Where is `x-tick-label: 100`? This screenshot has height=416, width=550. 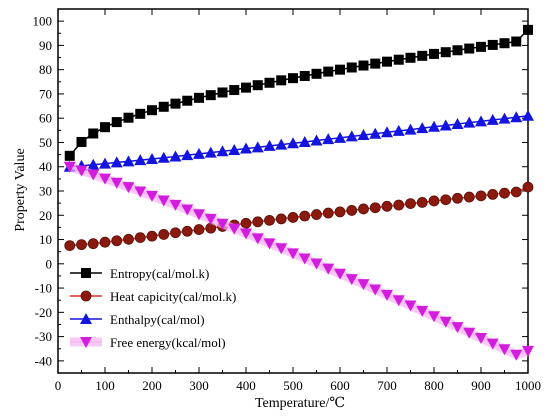
x-tick-label: 100 is located at coordinates (105, 385).